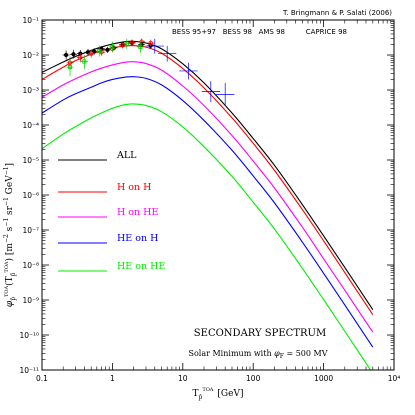 This screenshot has width=415, height=415. Describe the element at coordinates (30, 300) in the screenshot. I see `y-tick-label: 10⁻⁹` at that location.